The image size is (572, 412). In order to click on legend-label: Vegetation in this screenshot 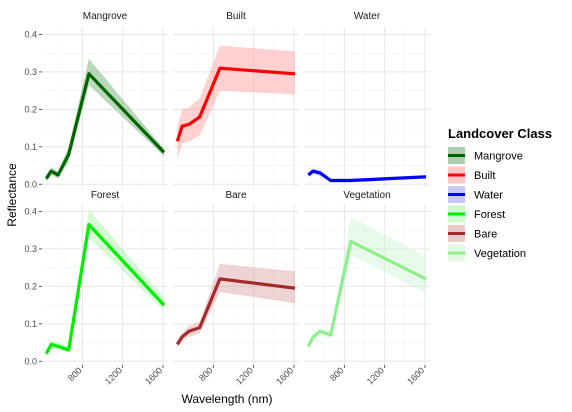, I will do `click(500, 254)`.